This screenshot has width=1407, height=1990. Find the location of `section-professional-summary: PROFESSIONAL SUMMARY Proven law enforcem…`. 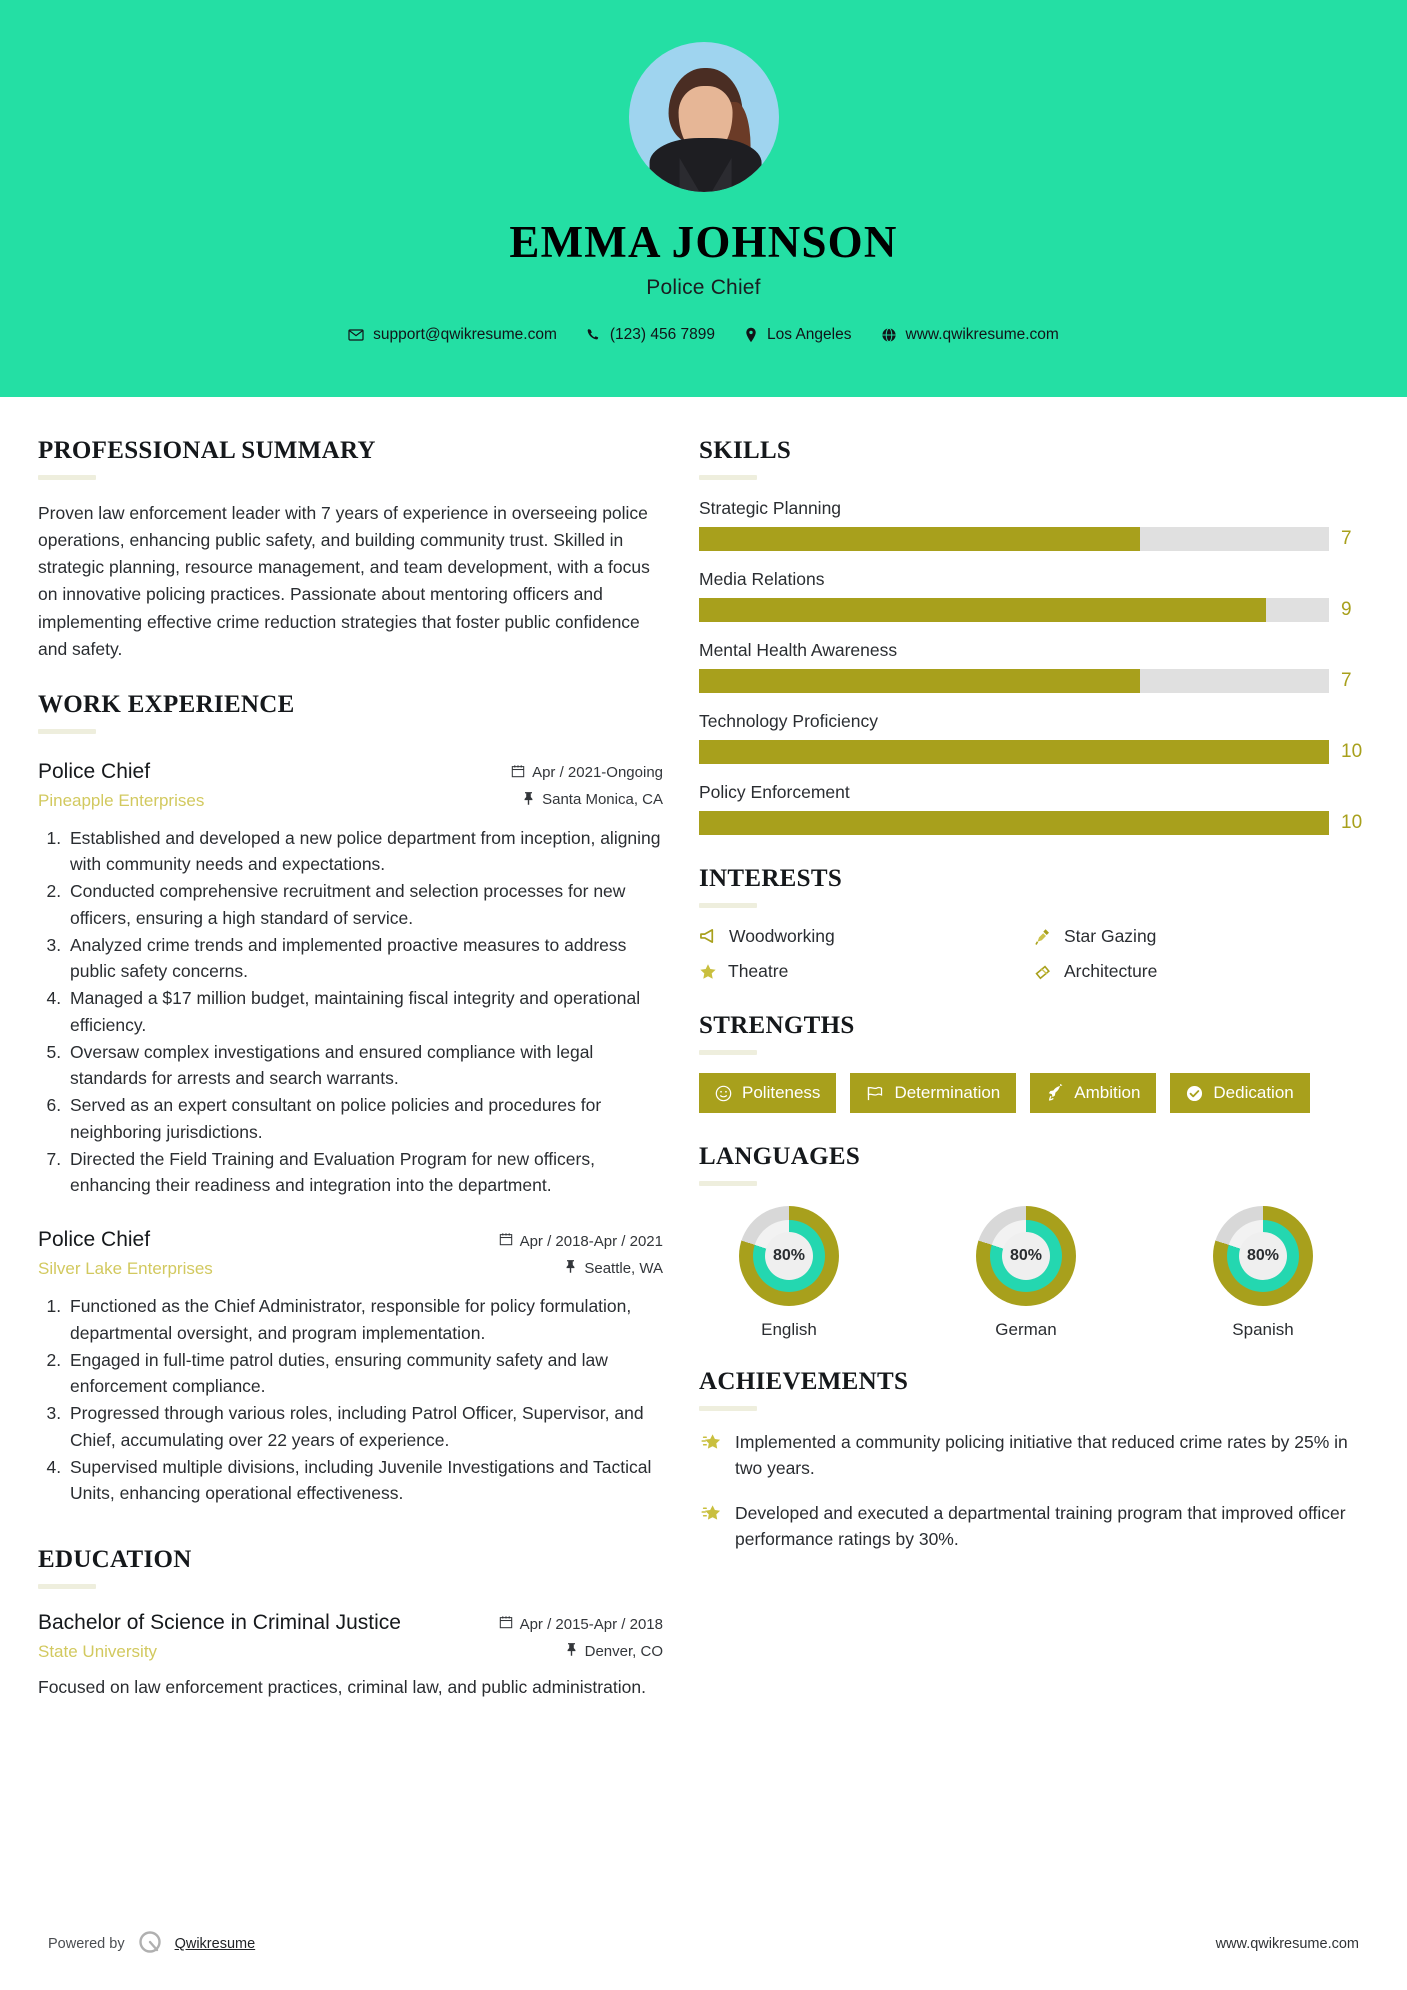

section-professional-summary: PROFESSIONAL SUMMARY Proven law enforcem… is located at coordinates (350, 550).